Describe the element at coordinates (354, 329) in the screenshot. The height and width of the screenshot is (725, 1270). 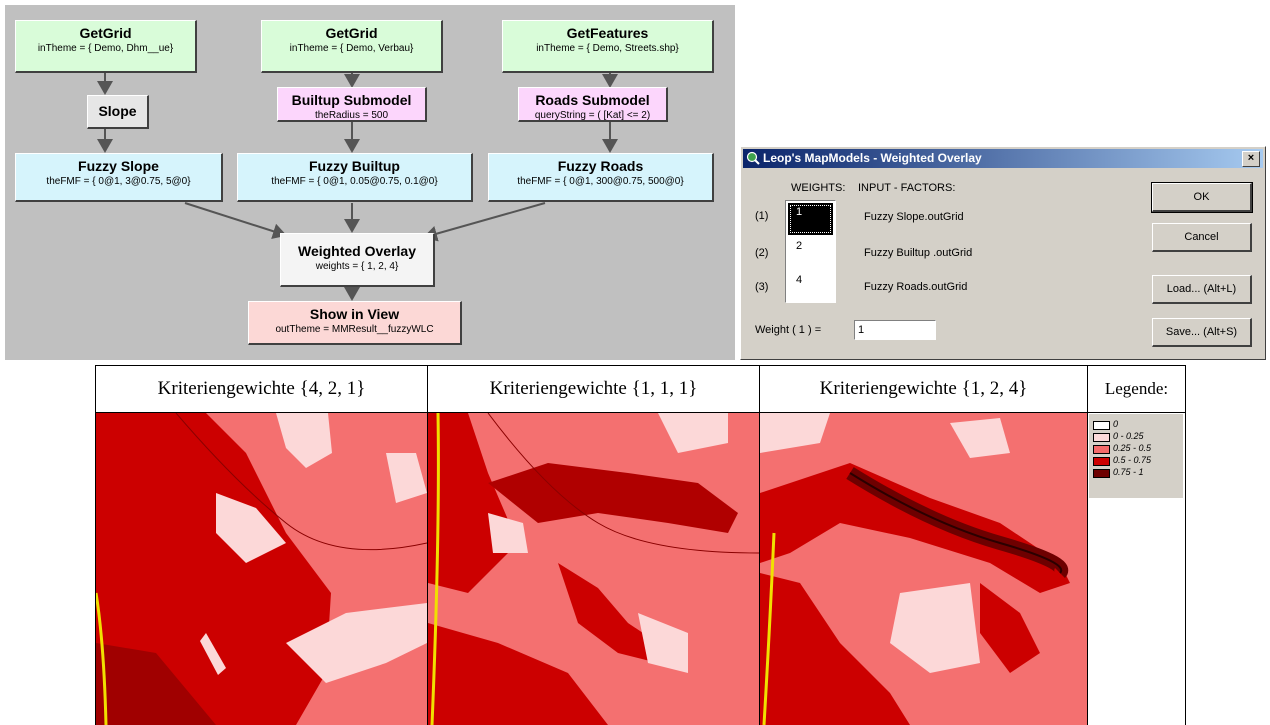
I see `node-param: outTheme = MMResult__fuzzyWLC` at that location.